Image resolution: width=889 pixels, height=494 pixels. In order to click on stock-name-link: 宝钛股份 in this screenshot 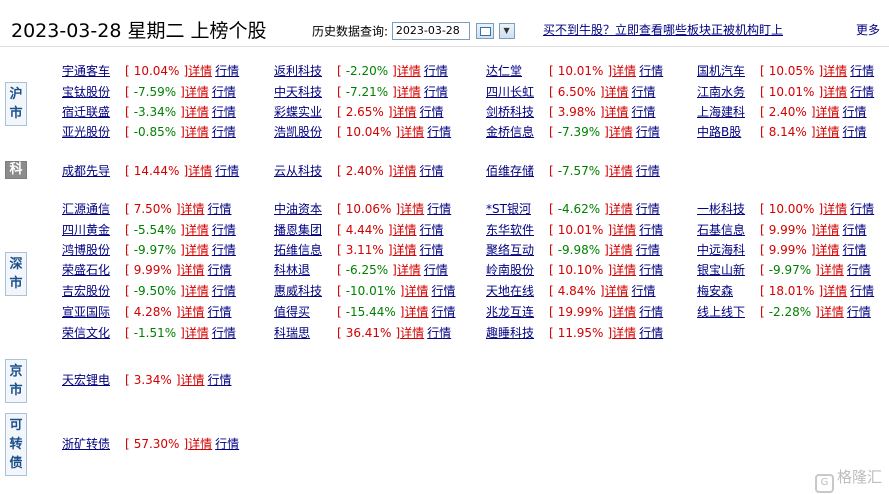, I will do `click(86, 92)`.